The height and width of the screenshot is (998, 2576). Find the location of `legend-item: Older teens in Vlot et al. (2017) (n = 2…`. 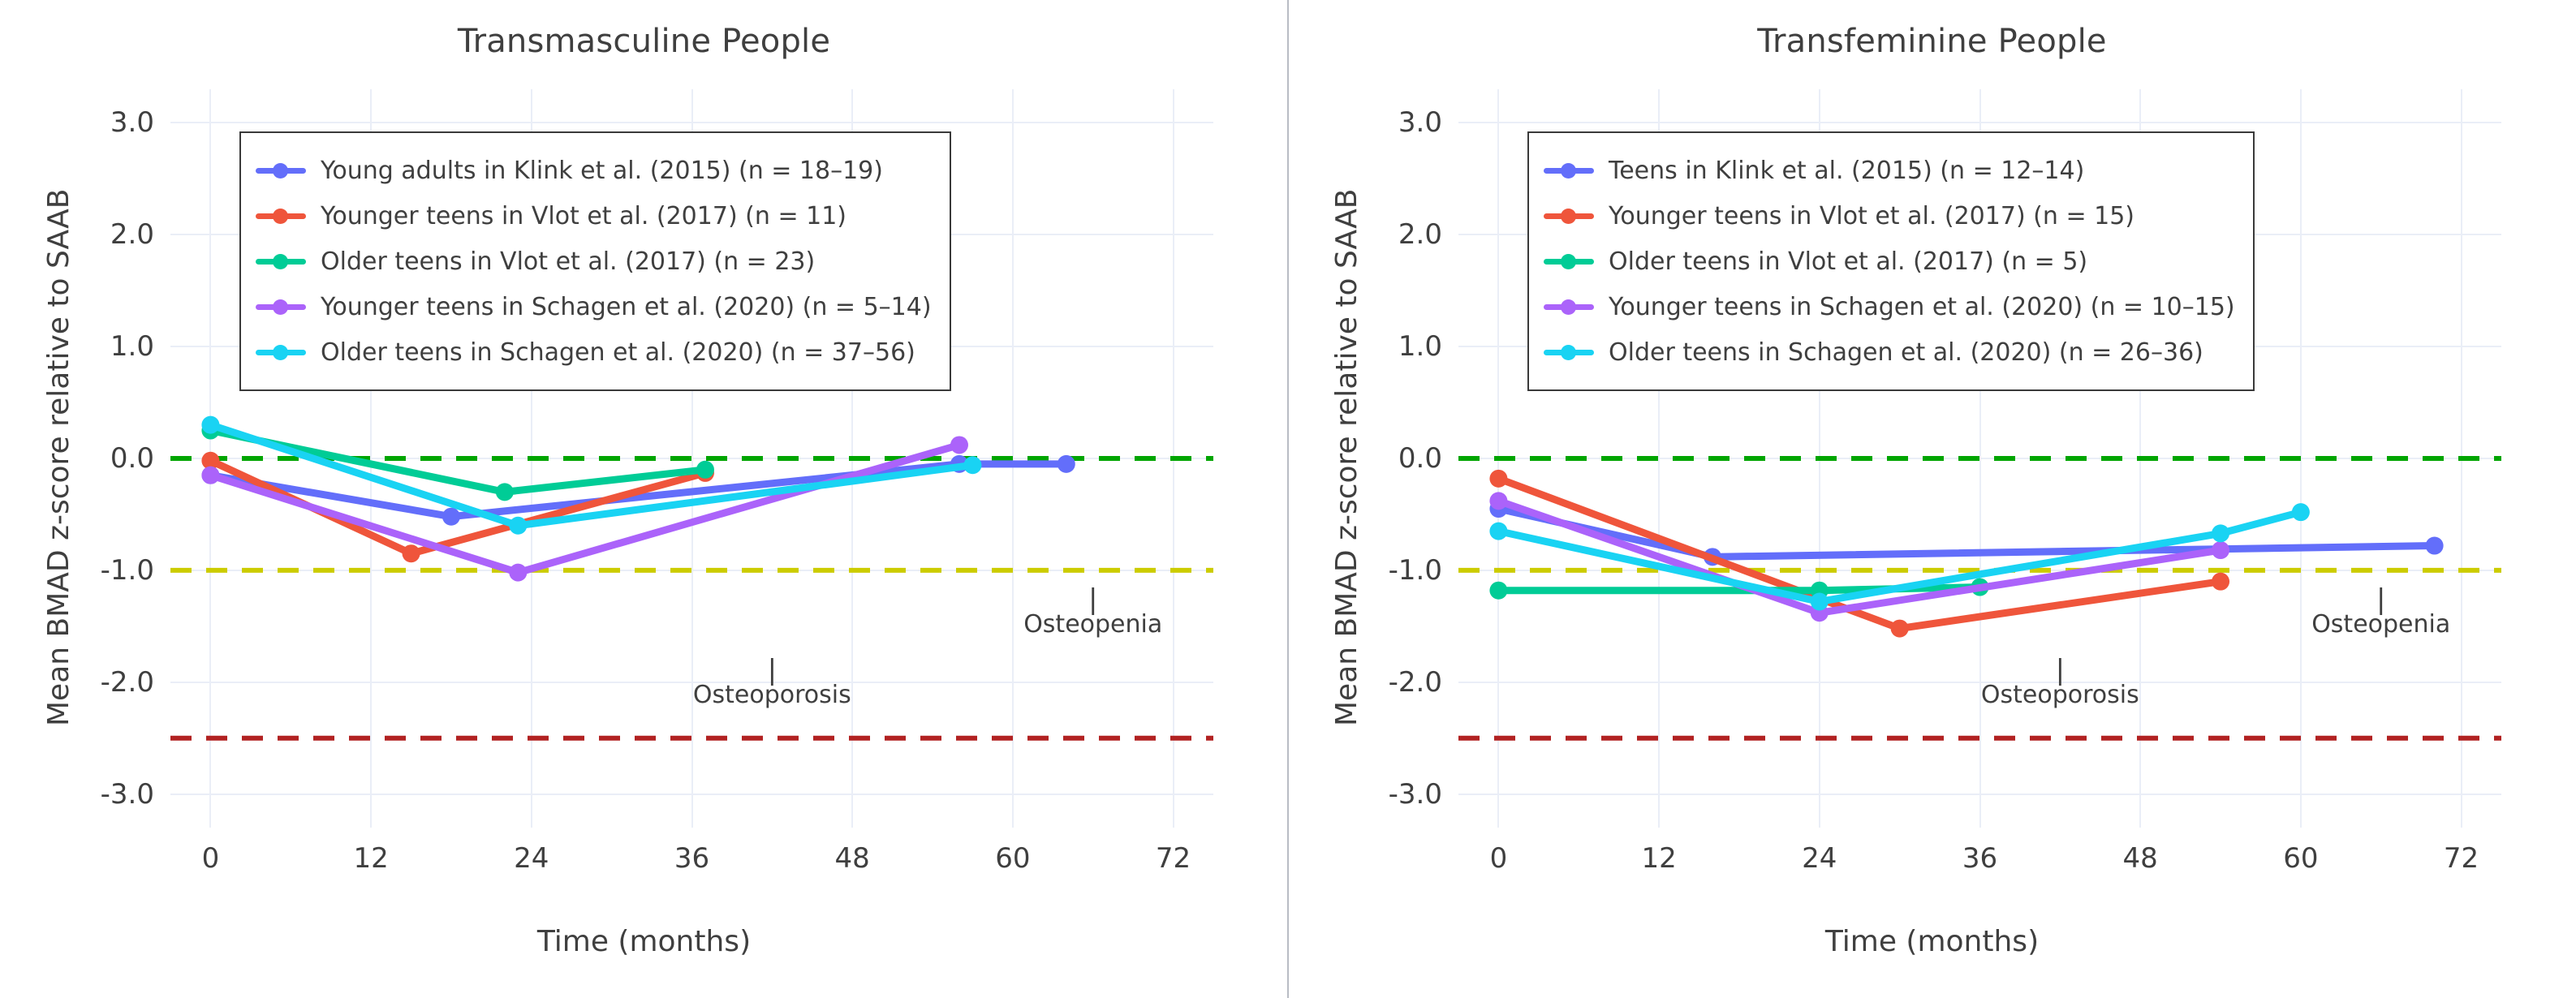

legend-item: Older teens in Vlot et al. (2017) (n = 2… is located at coordinates (594, 261).